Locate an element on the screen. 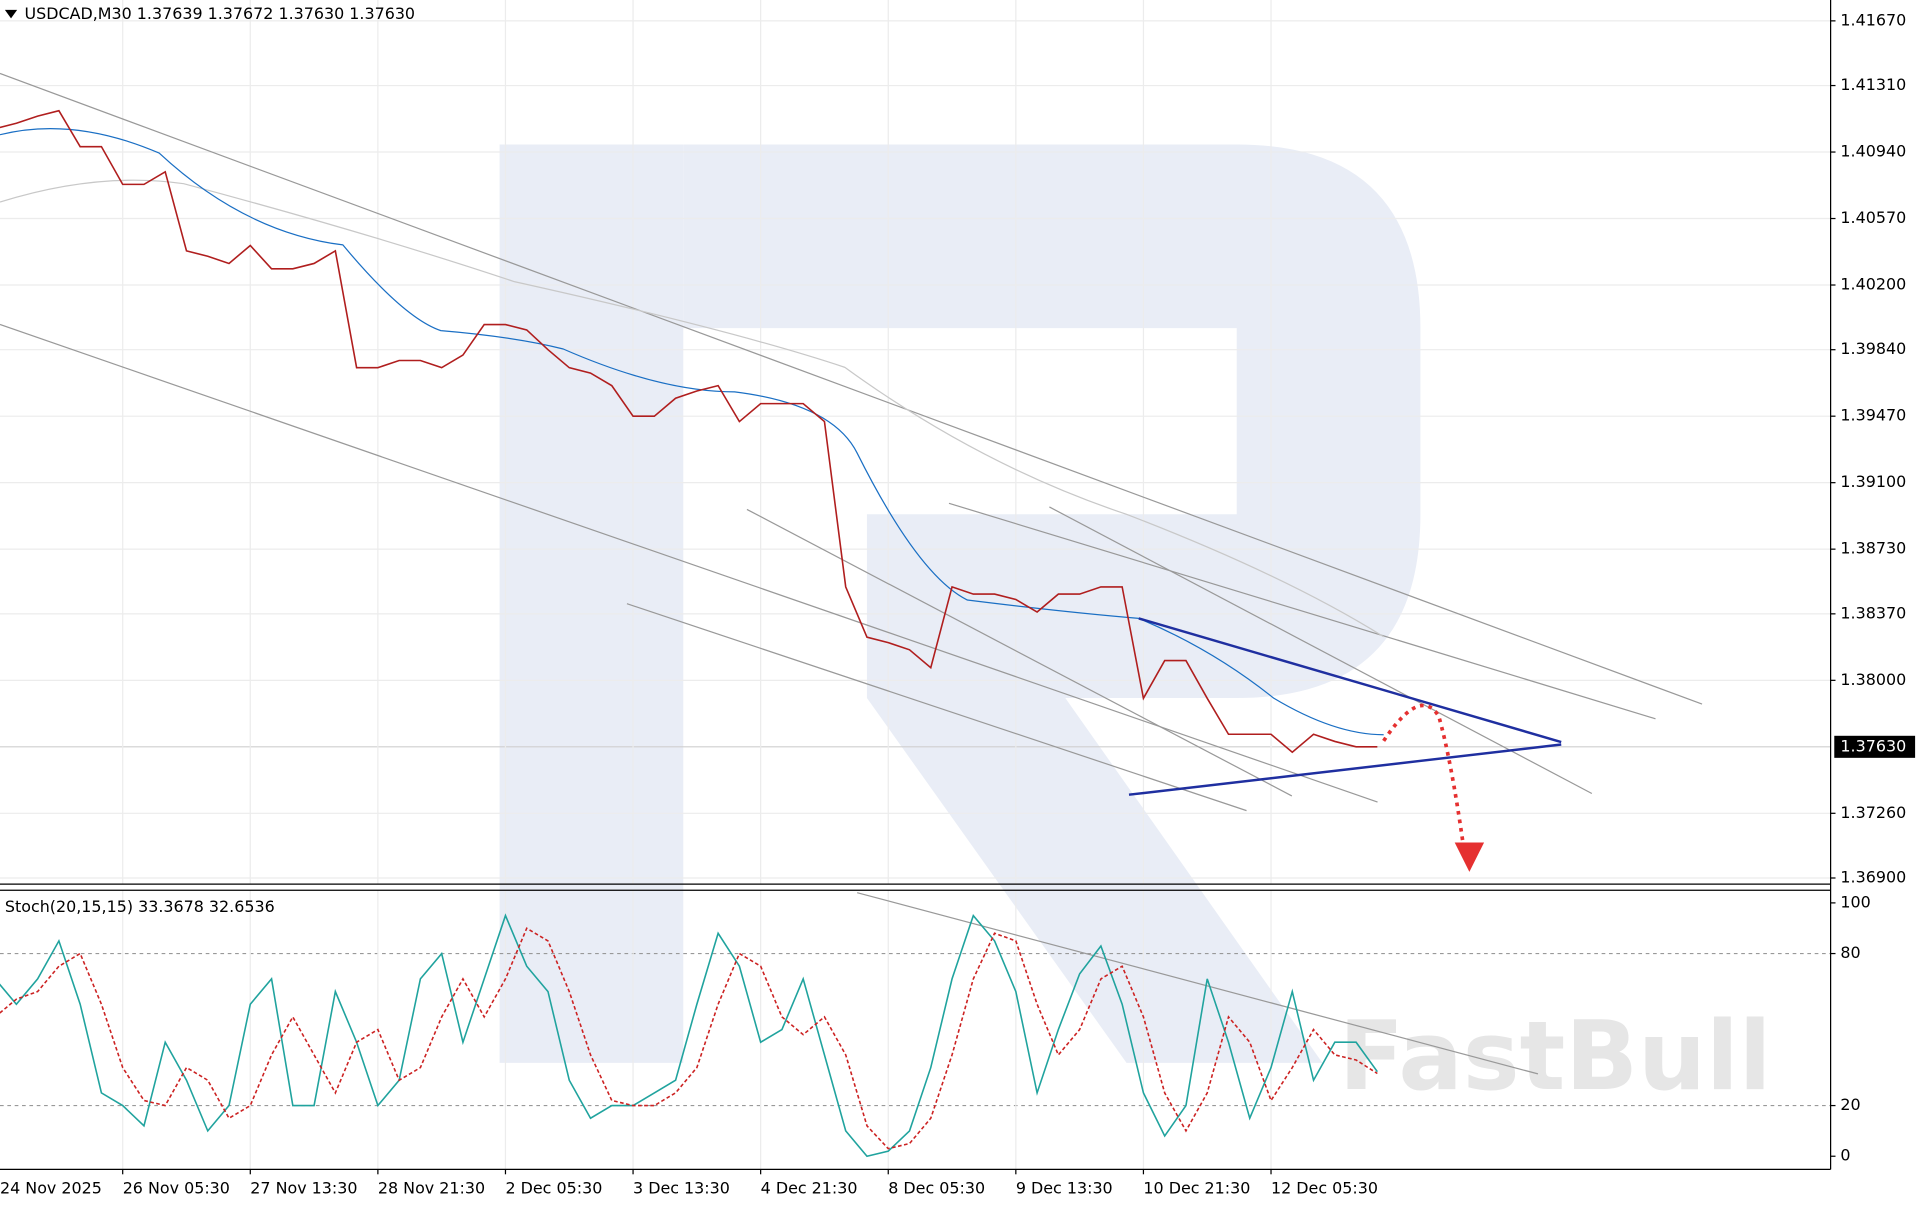 The image size is (1920, 1208). x-tick-label: 4 Dec 21:30 is located at coordinates (809, 1188).